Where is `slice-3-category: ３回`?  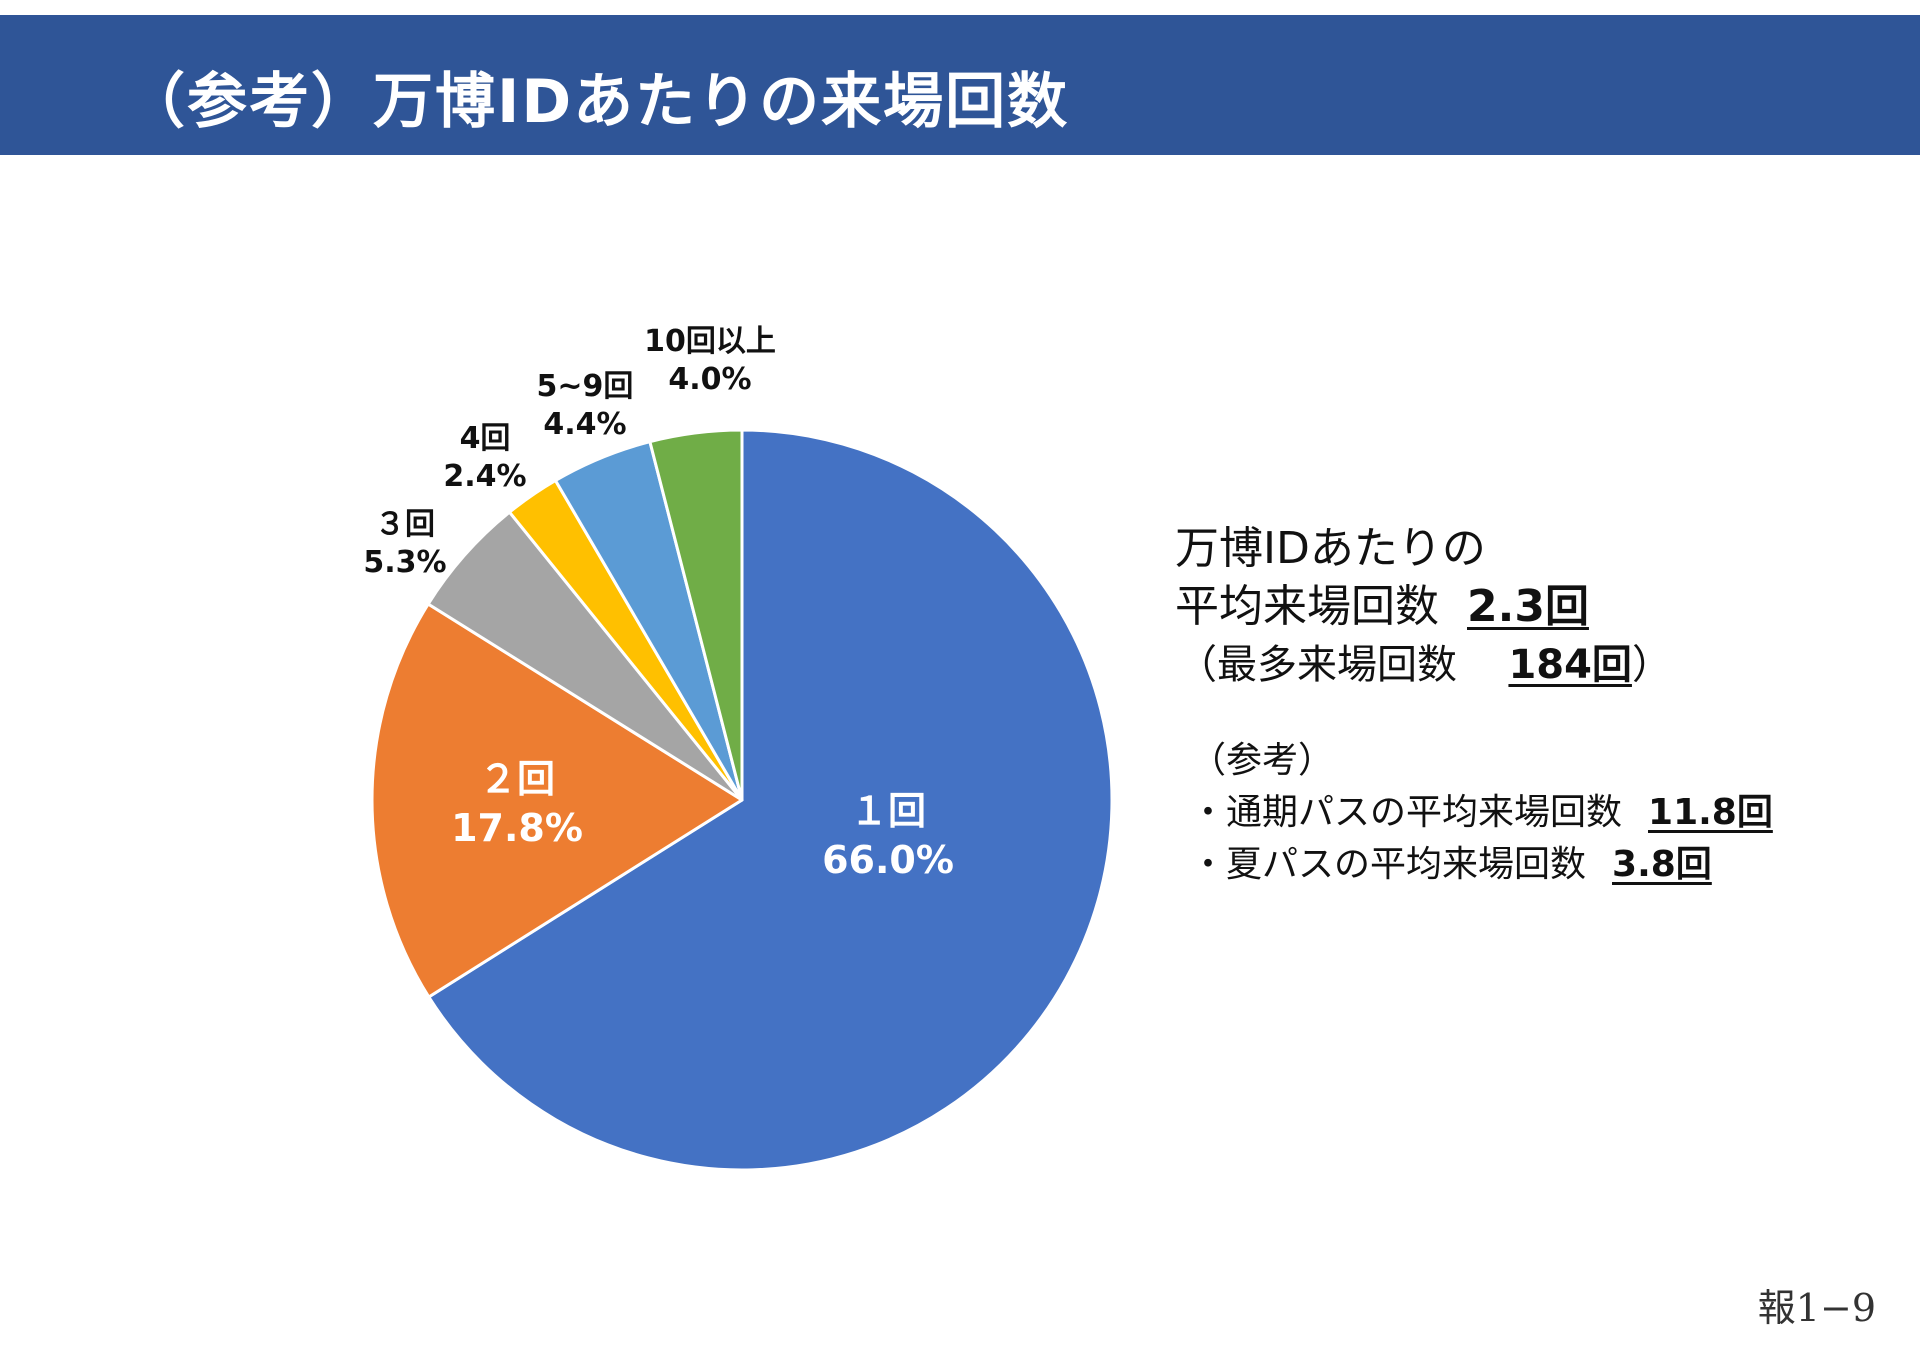 slice-3-category: ３回 is located at coordinates (405, 524).